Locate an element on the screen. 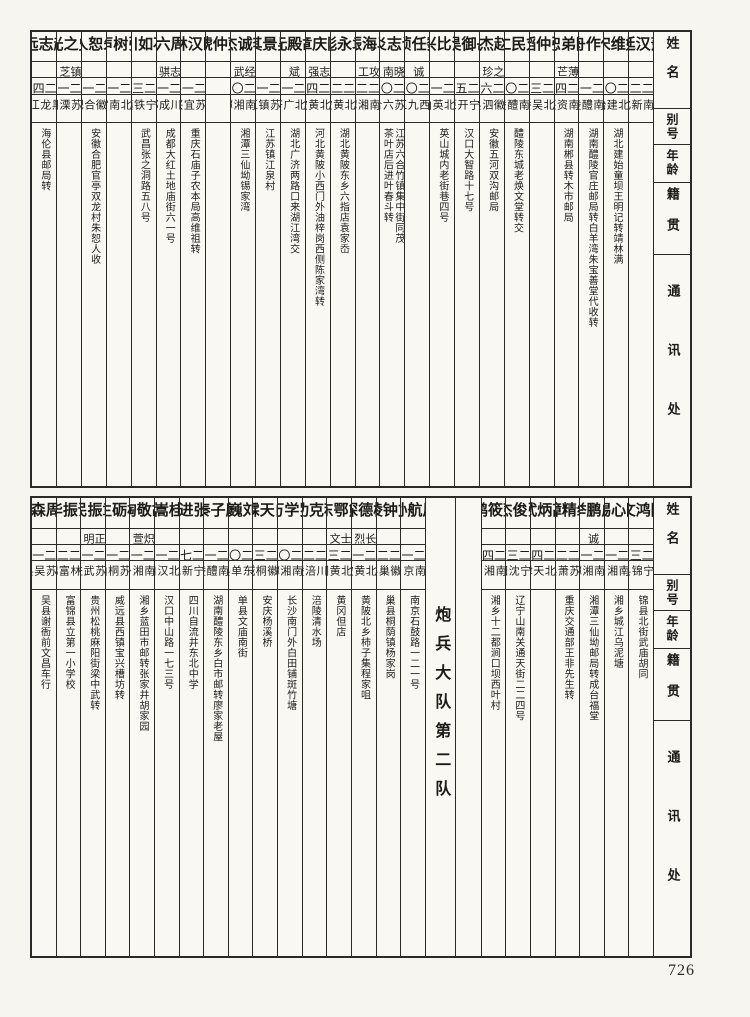 The width and height of the screenshot is (750, 1017). person-column: 石如川二三辽宁铁镇武昌张之洞路五八号 is located at coordinates (144, 259).